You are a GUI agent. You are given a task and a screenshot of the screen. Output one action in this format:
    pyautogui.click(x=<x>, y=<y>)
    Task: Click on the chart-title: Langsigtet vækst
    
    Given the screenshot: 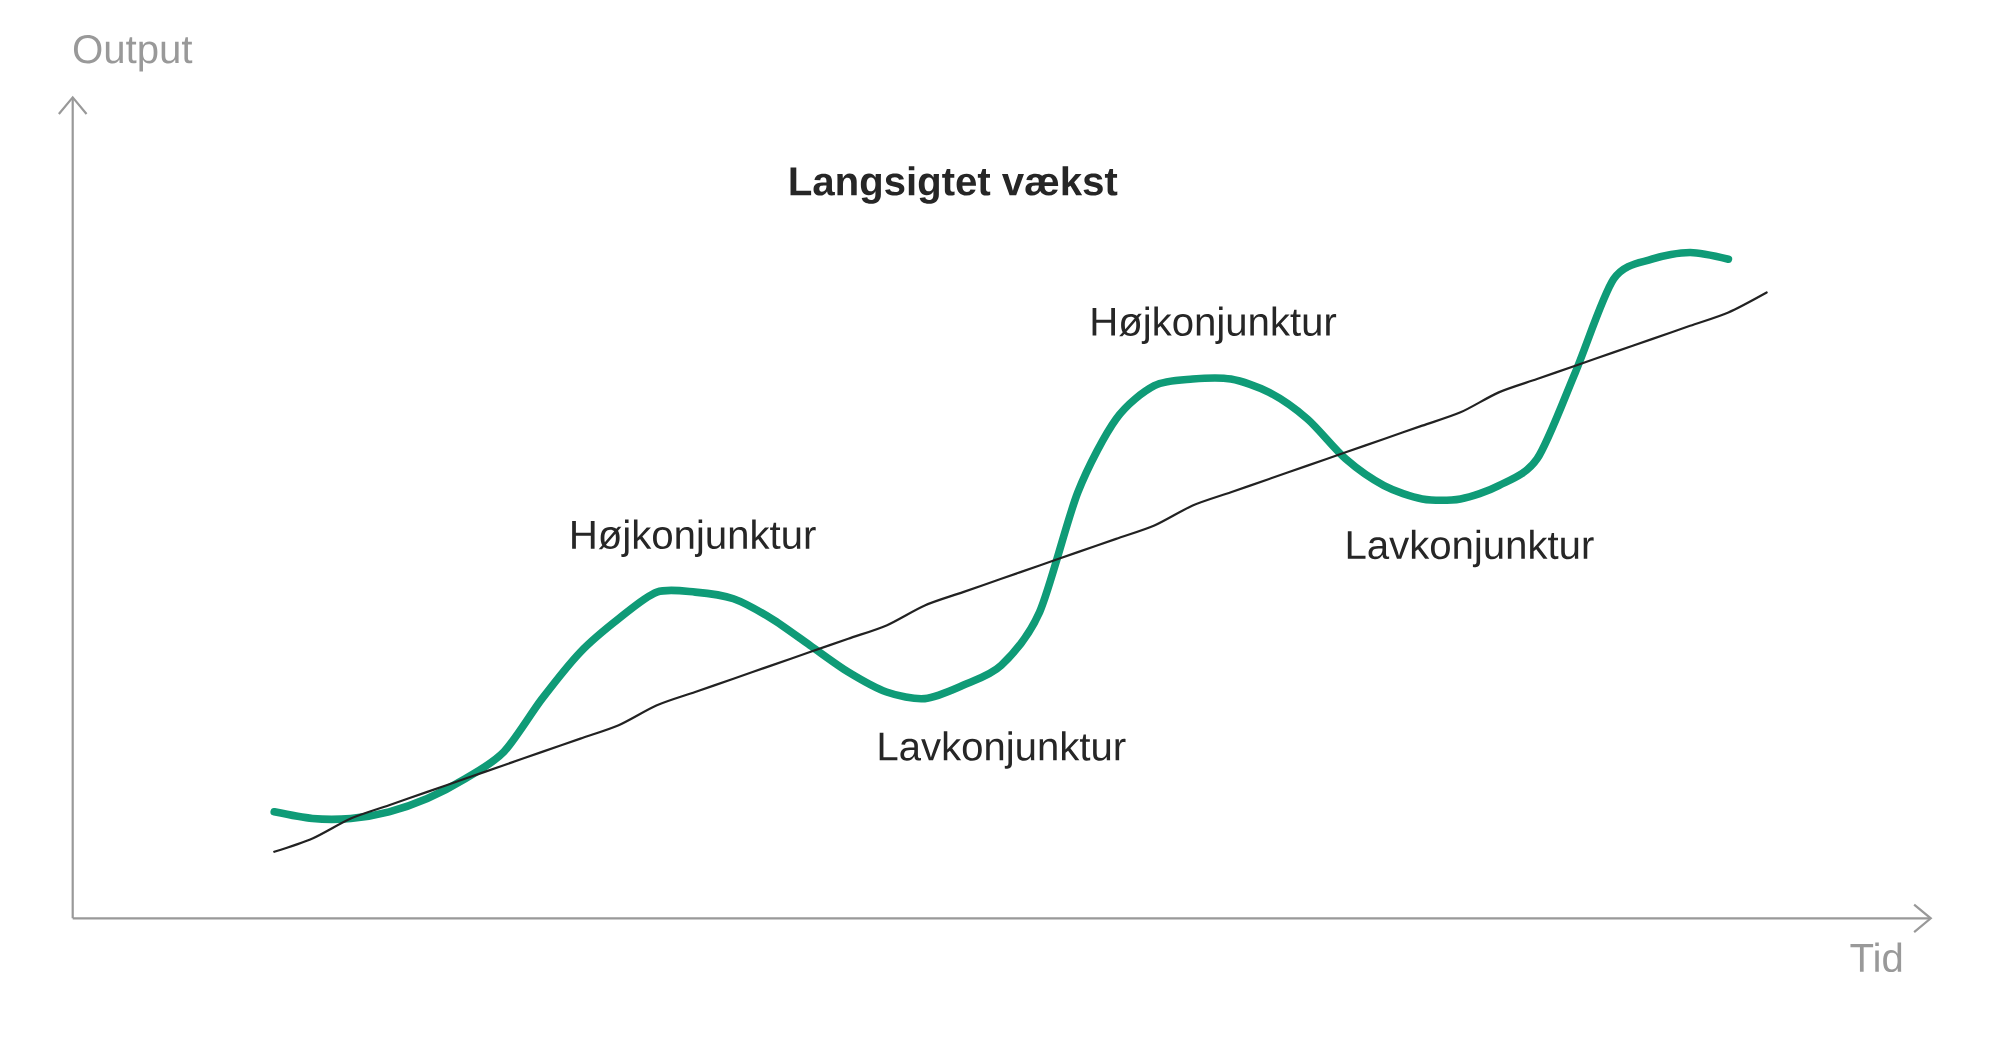 What is the action you would take?
    pyautogui.click(x=954, y=185)
    